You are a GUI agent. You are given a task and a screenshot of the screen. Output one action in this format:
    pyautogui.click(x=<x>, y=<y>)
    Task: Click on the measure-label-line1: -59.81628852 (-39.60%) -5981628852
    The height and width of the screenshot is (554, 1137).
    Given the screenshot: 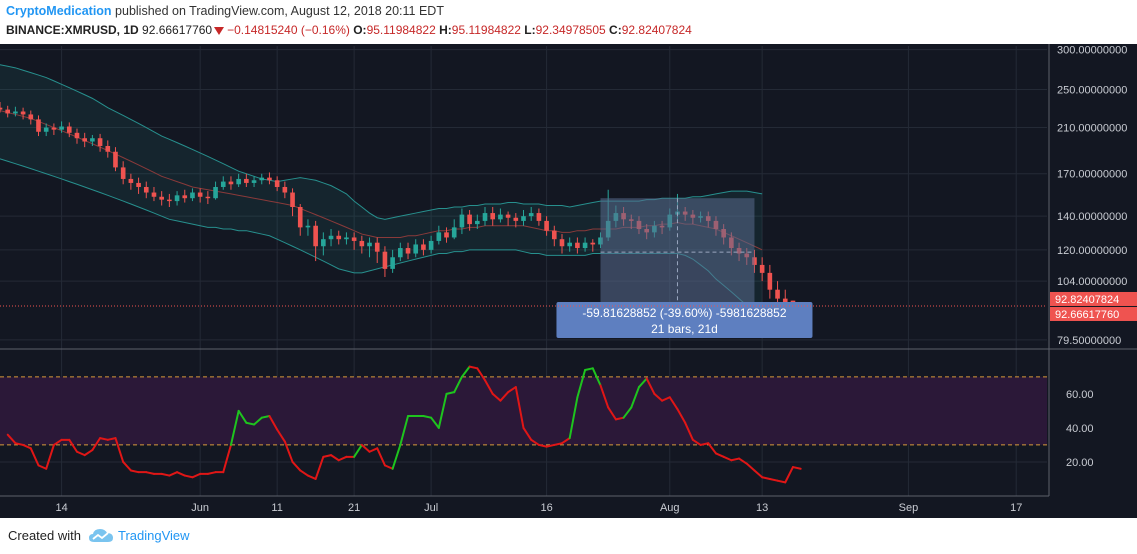 What is the action you would take?
    pyautogui.click(x=684, y=313)
    